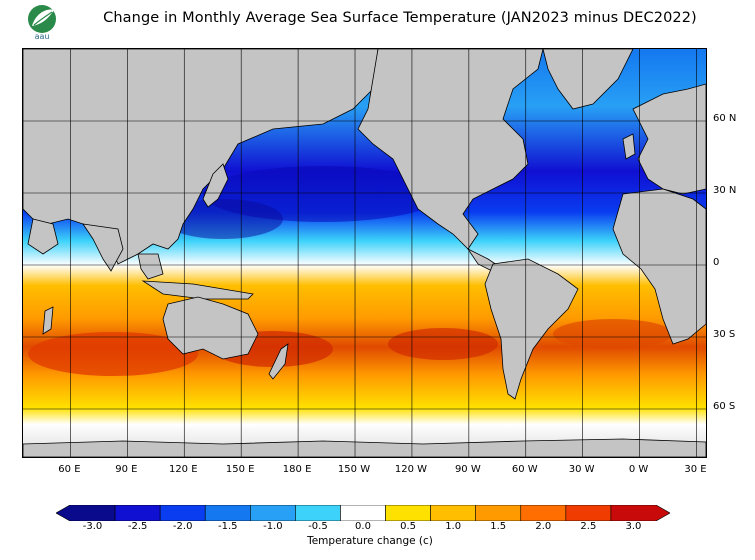  What do you see at coordinates (716, 262) in the screenshot?
I see `latitude-label: 0` at bounding box center [716, 262].